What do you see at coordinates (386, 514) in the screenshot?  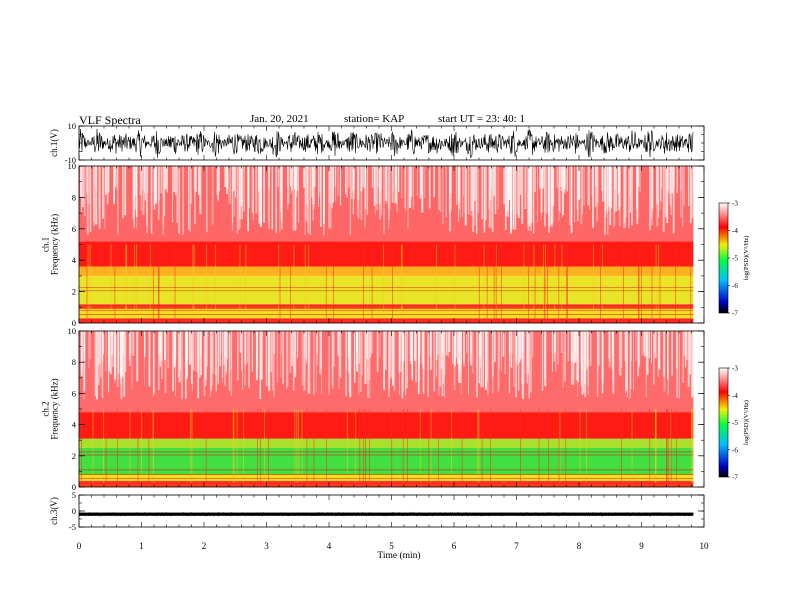 I see `trace-band-ch3` at bounding box center [386, 514].